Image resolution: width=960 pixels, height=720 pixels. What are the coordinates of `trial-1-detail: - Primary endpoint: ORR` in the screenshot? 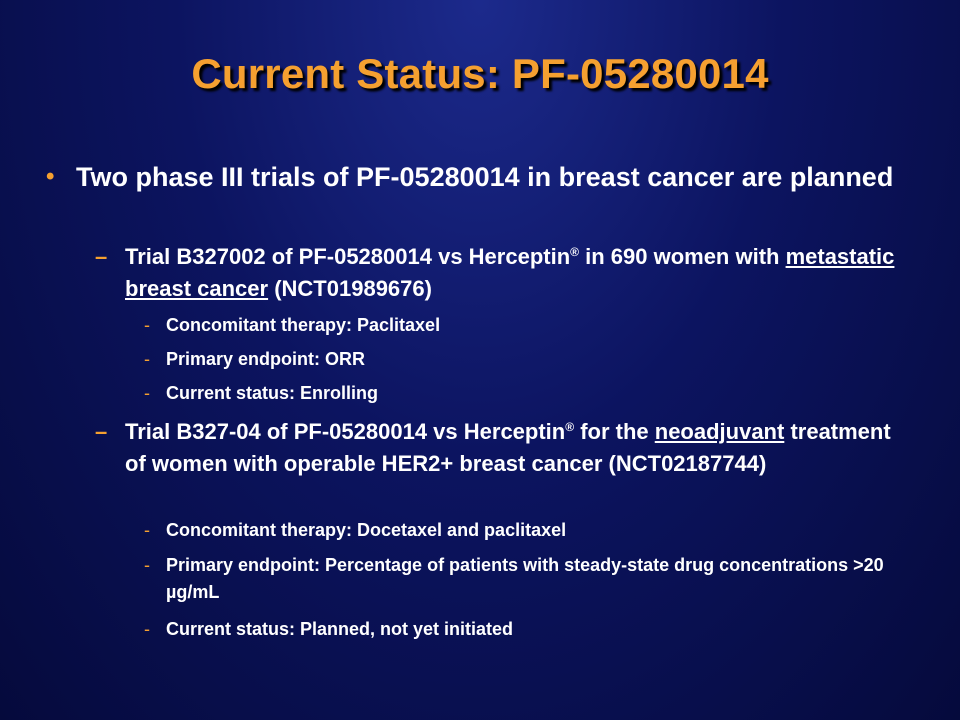 It's located at (535, 359).